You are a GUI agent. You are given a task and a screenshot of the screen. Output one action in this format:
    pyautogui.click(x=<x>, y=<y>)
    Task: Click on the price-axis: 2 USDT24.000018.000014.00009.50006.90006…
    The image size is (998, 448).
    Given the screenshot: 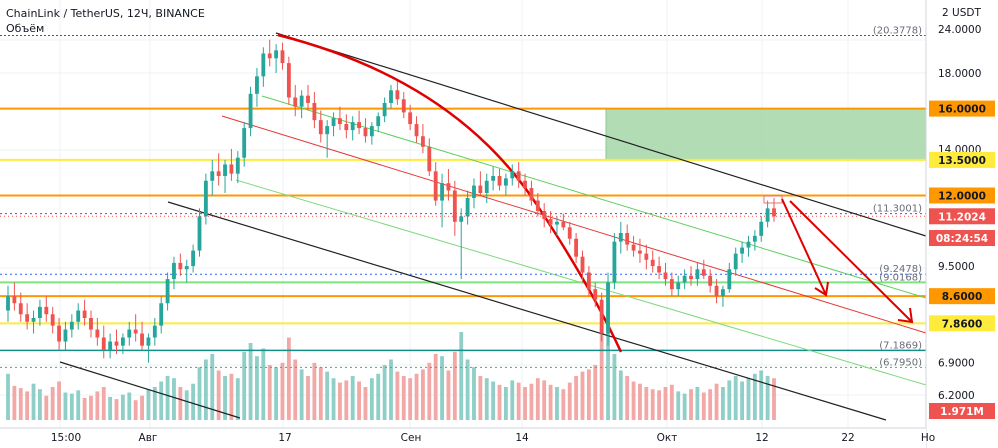 What is the action you would take?
    pyautogui.click(x=935, y=224)
    